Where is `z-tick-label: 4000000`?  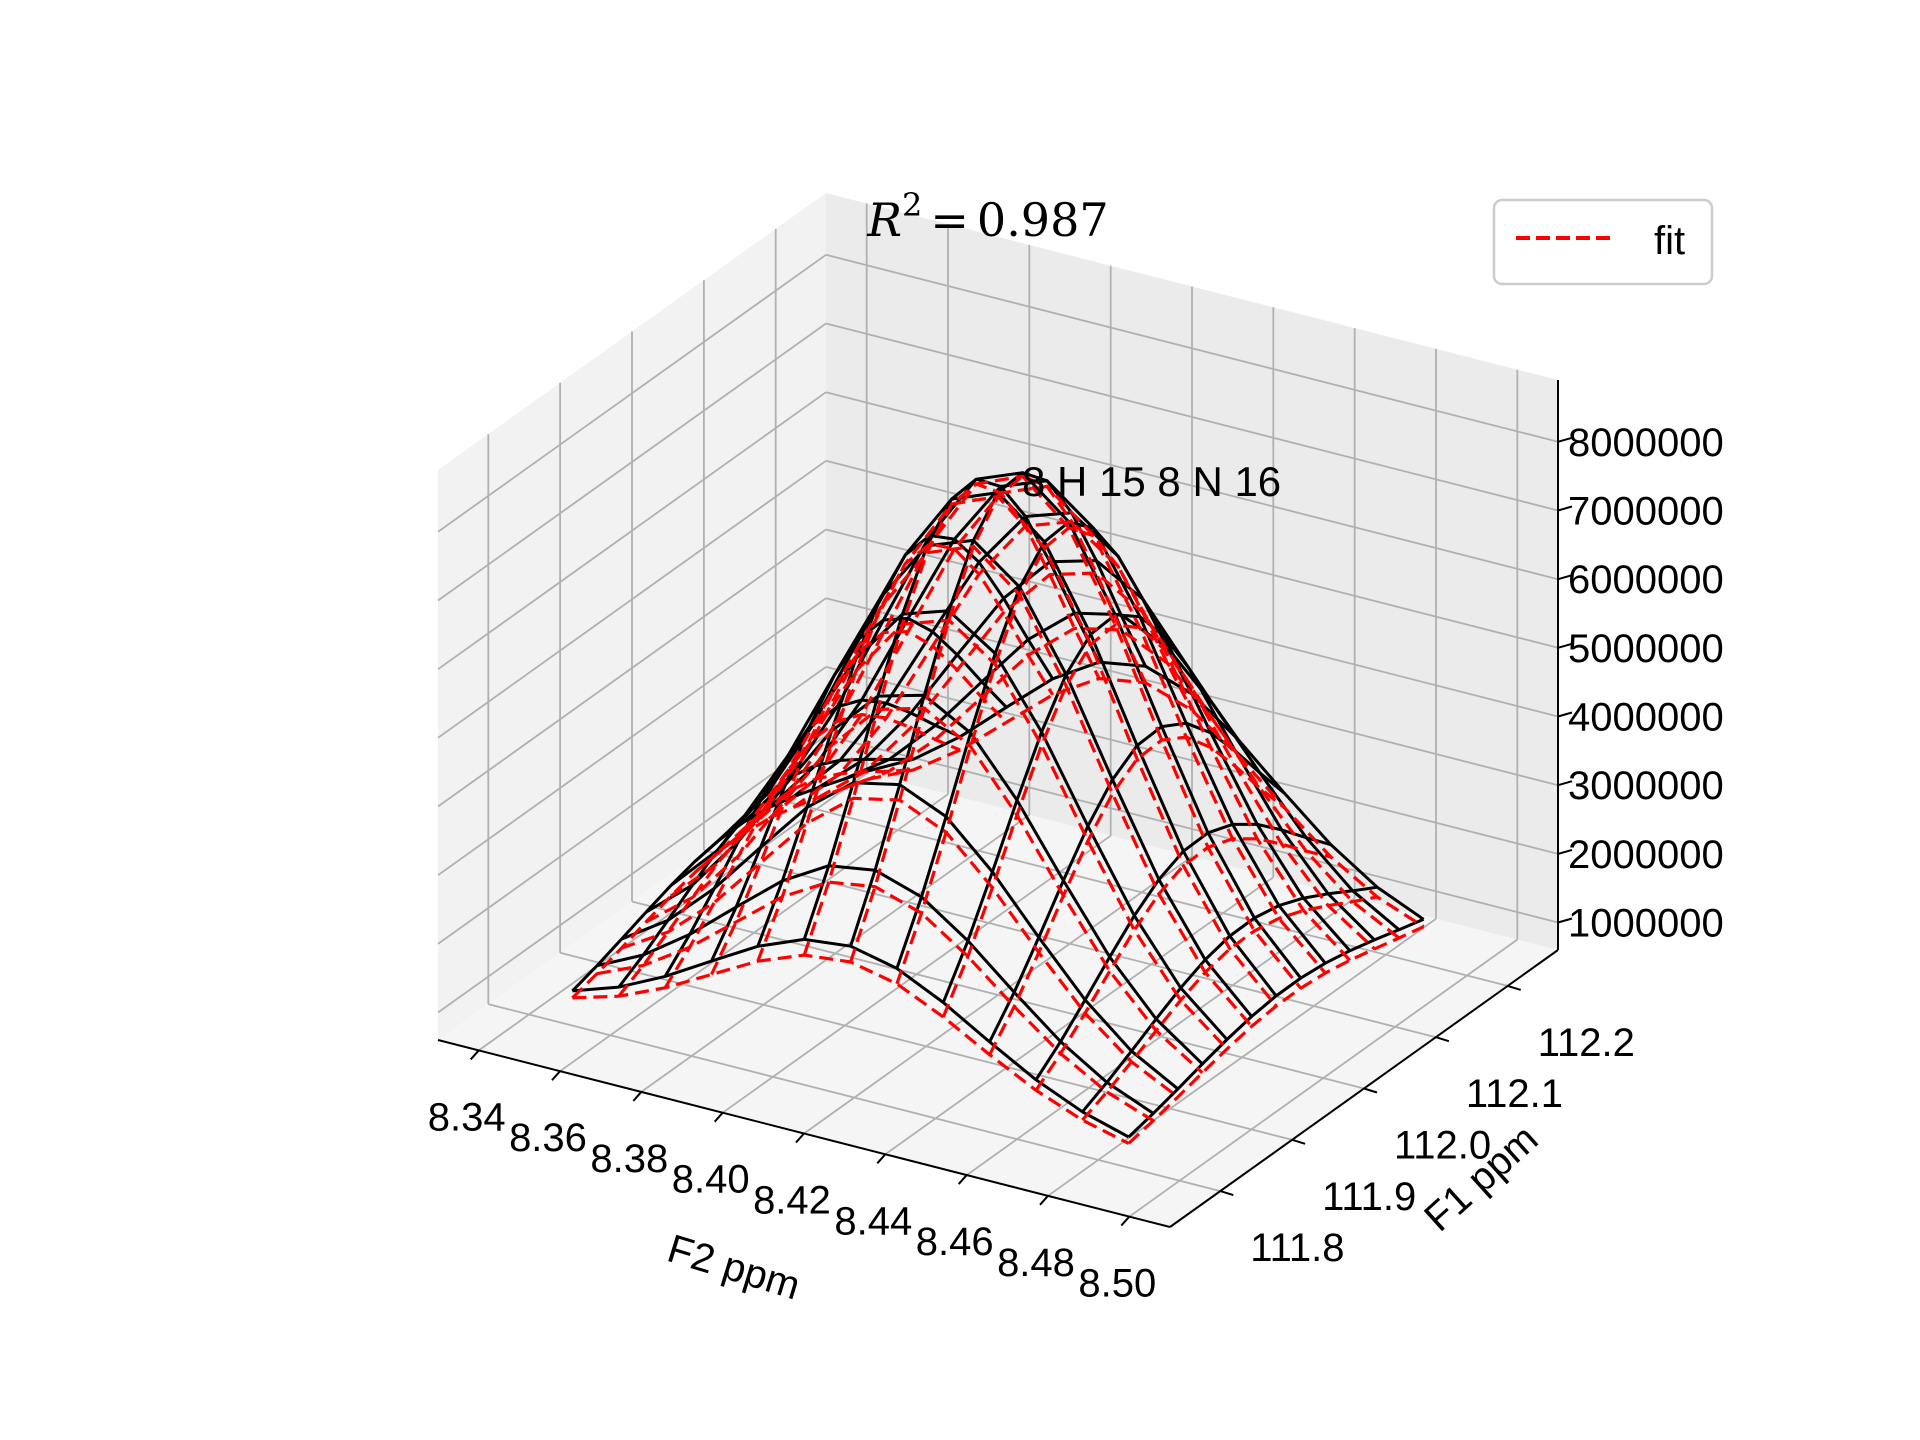
z-tick-label: 4000000 is located at coordinates (1646, 718).